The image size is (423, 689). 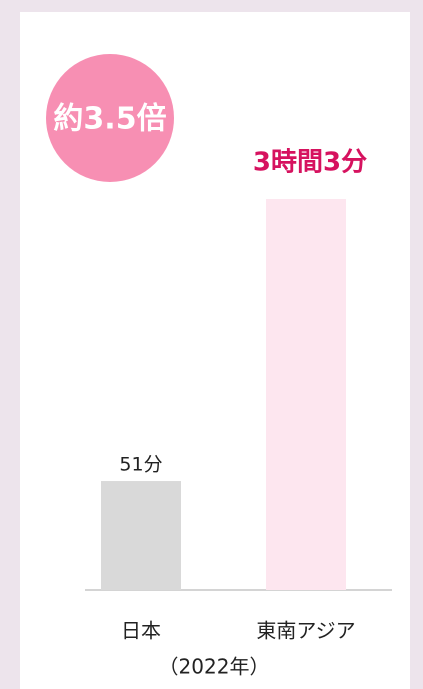 I want to click on x-tick-label: 日本, so click(x=141, y=631).